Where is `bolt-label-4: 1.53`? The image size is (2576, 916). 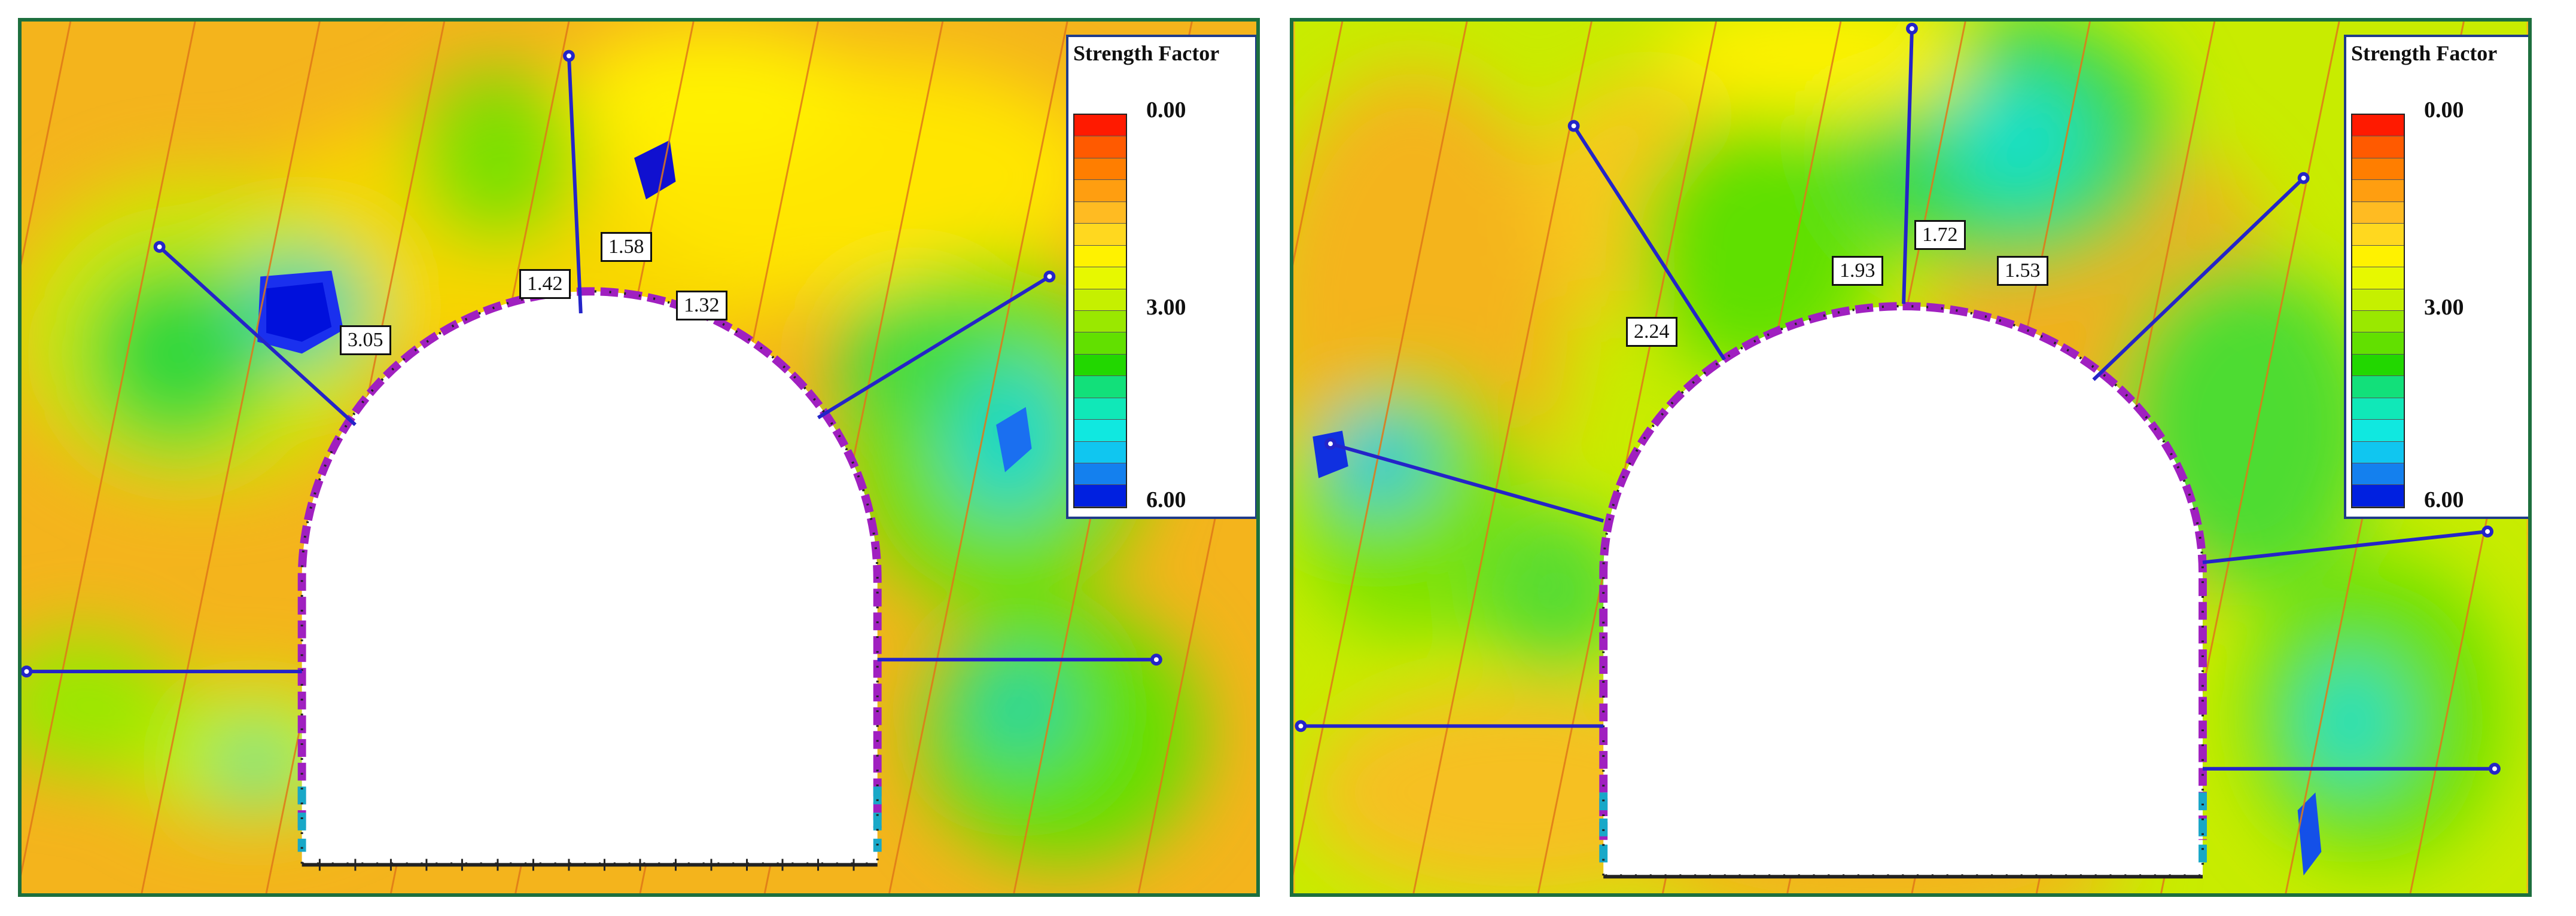
bolt-label-4: 1.53 is located at coordinates (2022, 271).